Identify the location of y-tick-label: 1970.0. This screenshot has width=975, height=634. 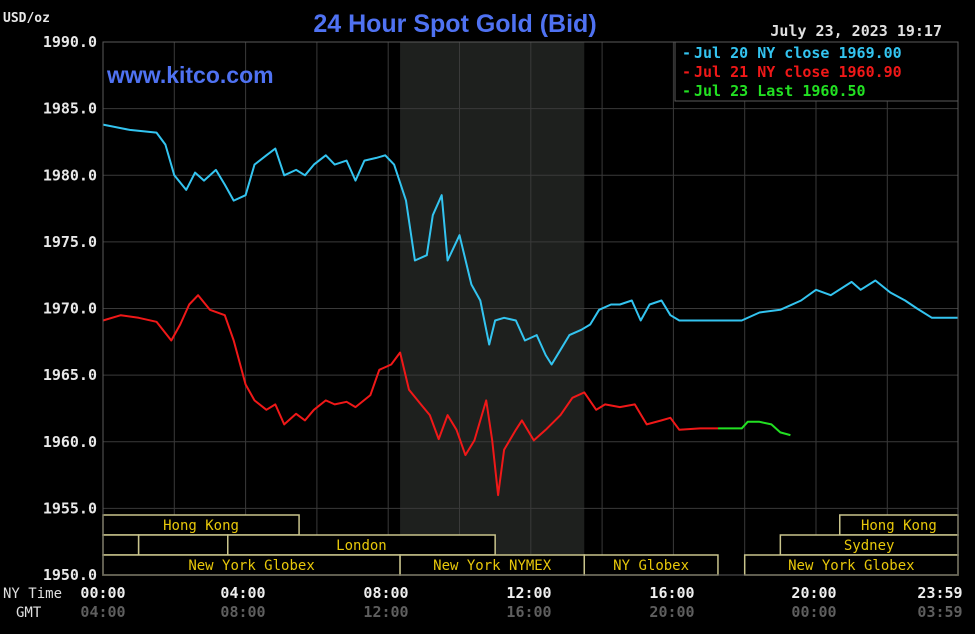
(70, 309).